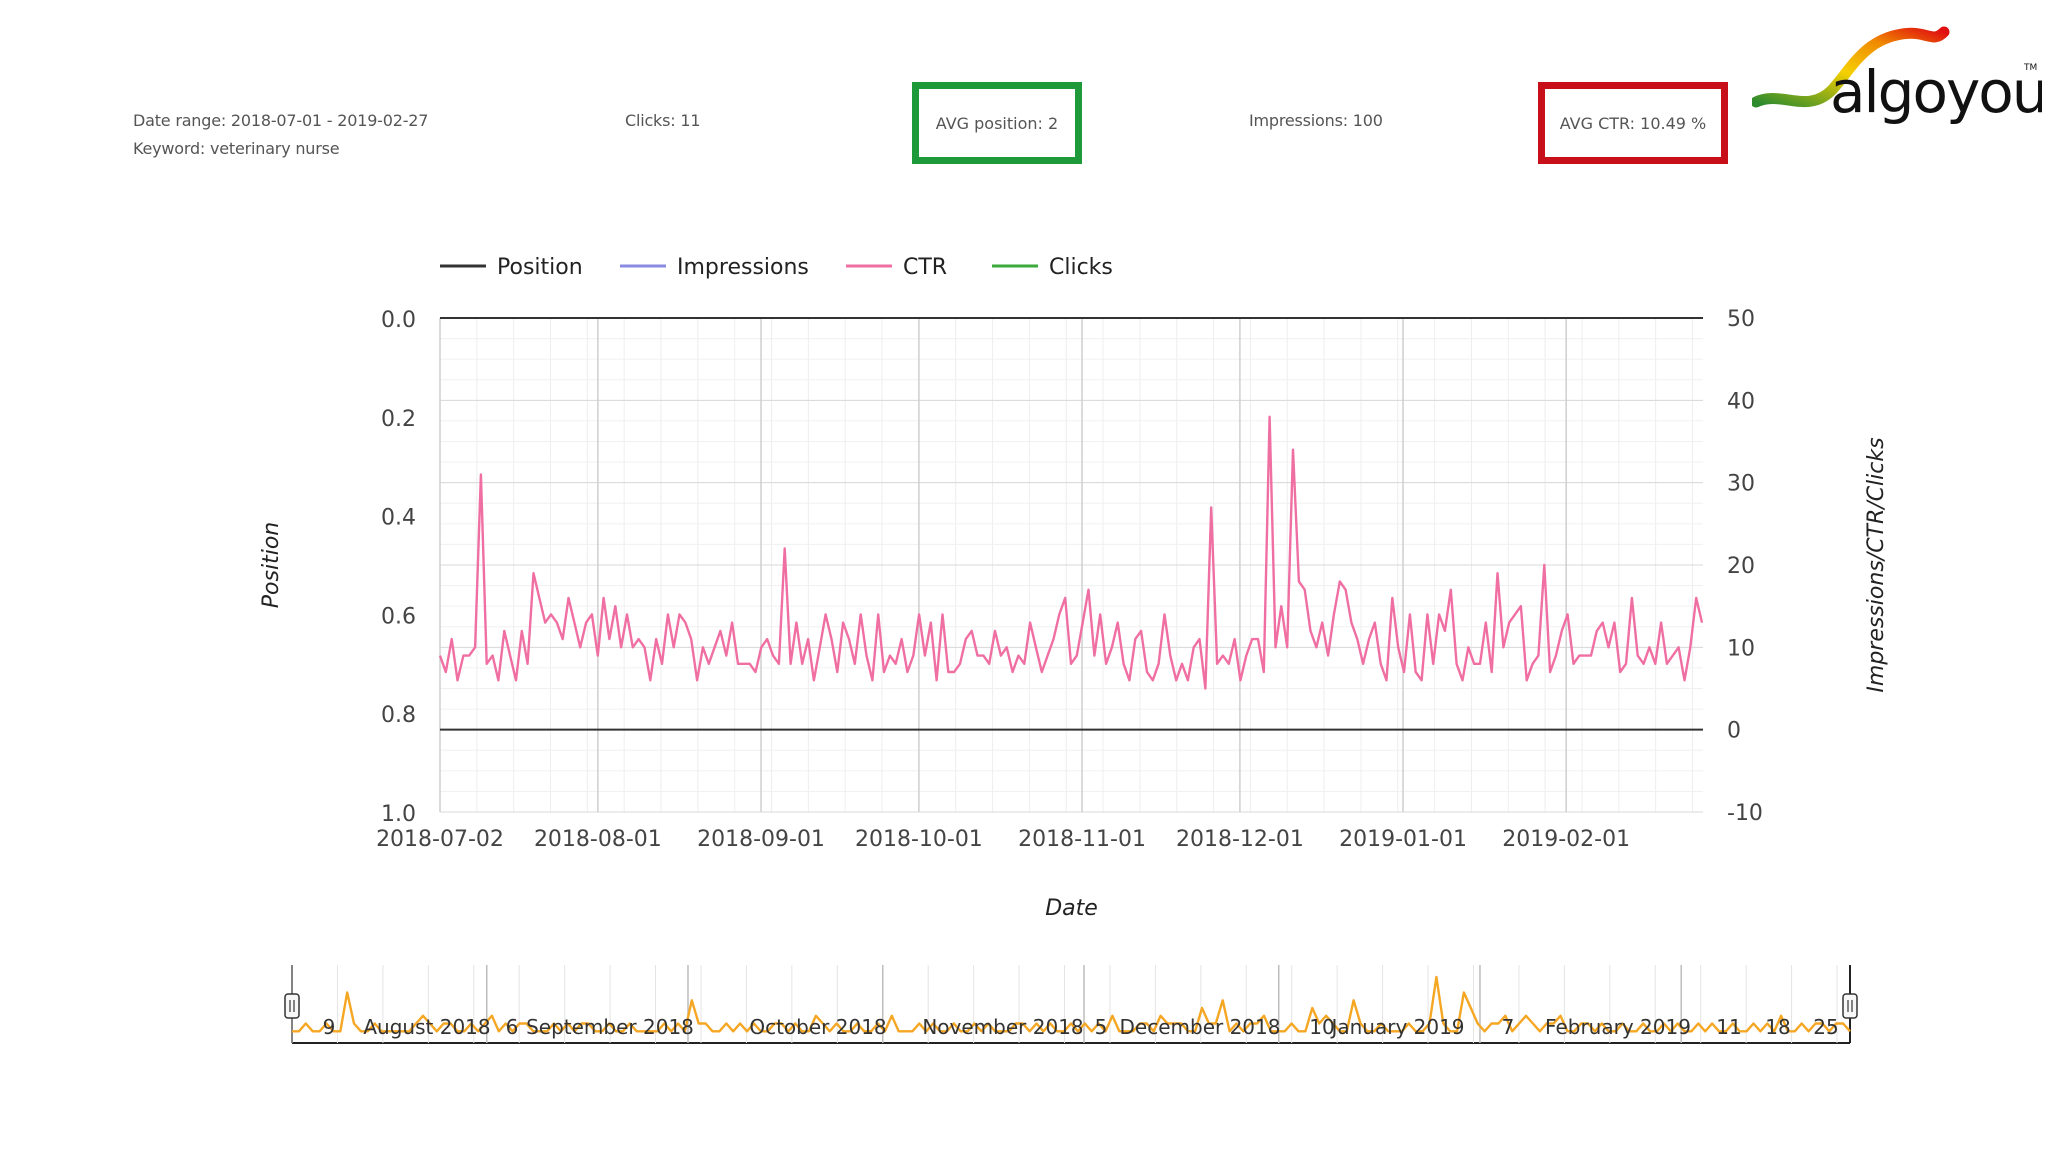 The width and height of the screenshot is (2048, 1152). I want to click on avg-ctr-box: AVG CTR: 10.49 %, so click(1633, 123).